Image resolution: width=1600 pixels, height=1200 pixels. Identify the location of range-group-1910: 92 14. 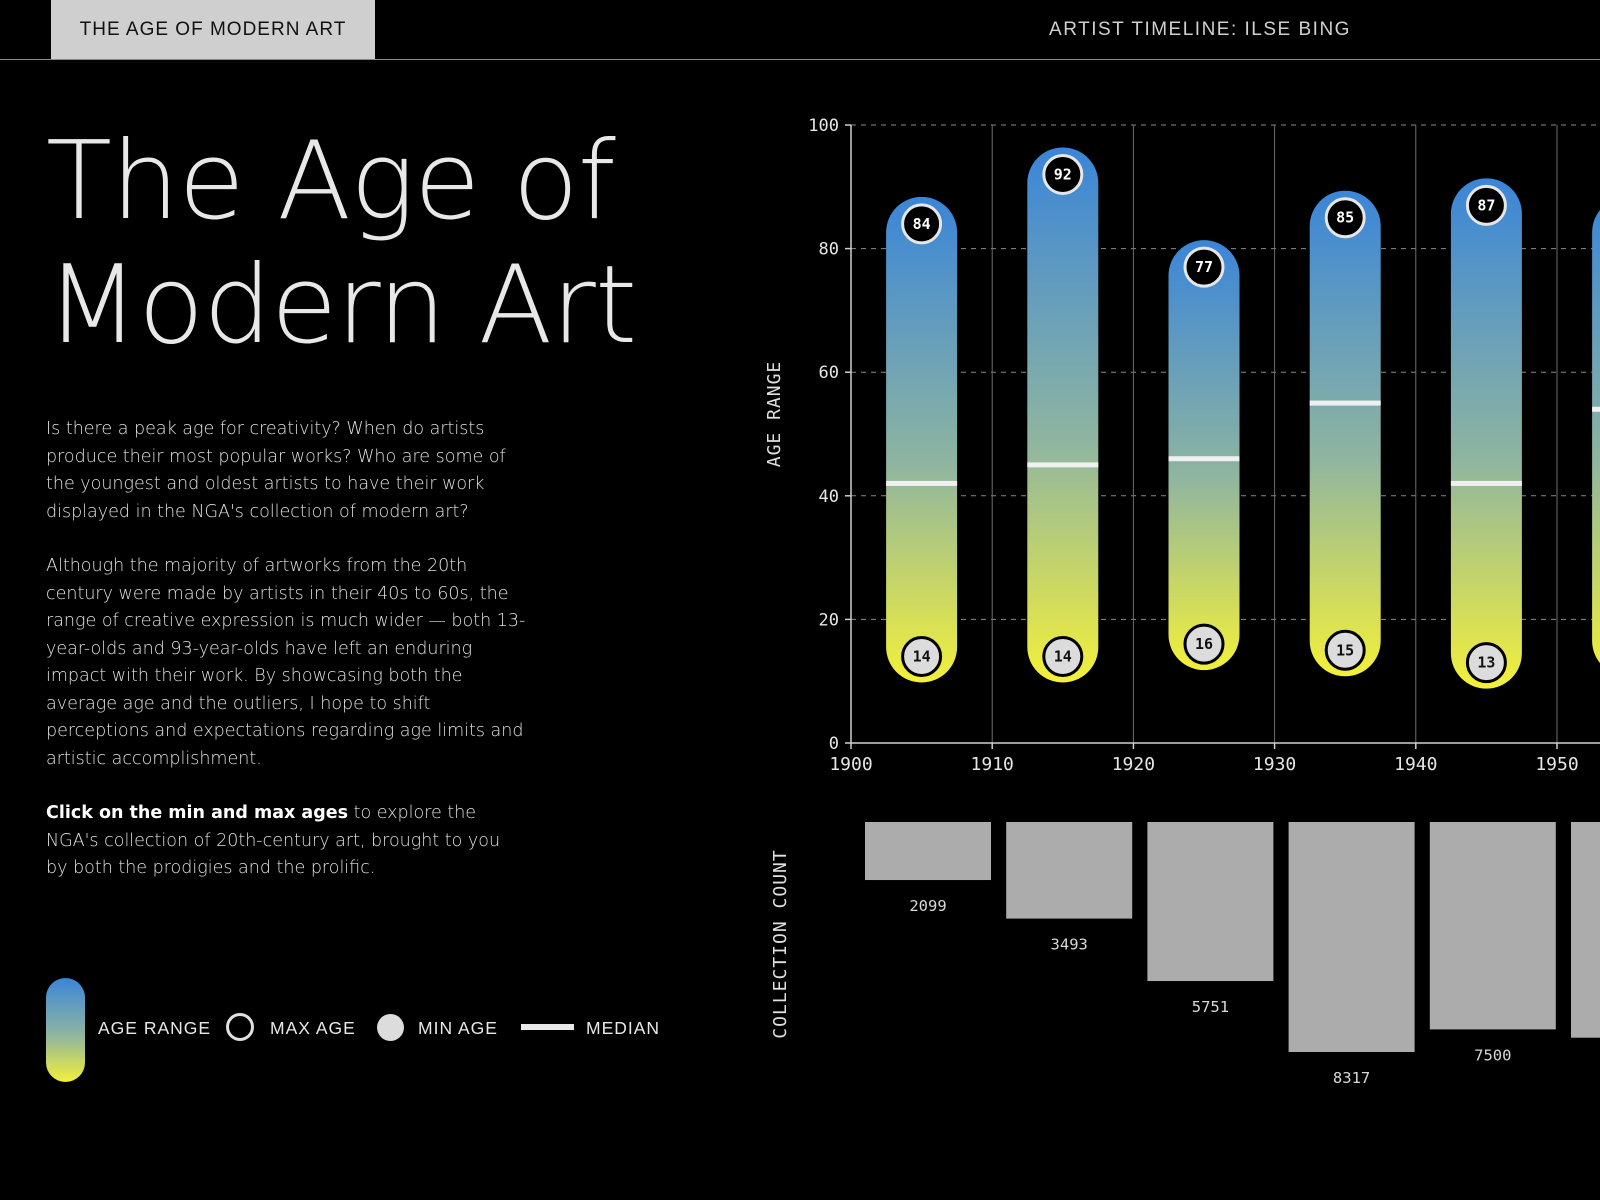
(1063, 415).